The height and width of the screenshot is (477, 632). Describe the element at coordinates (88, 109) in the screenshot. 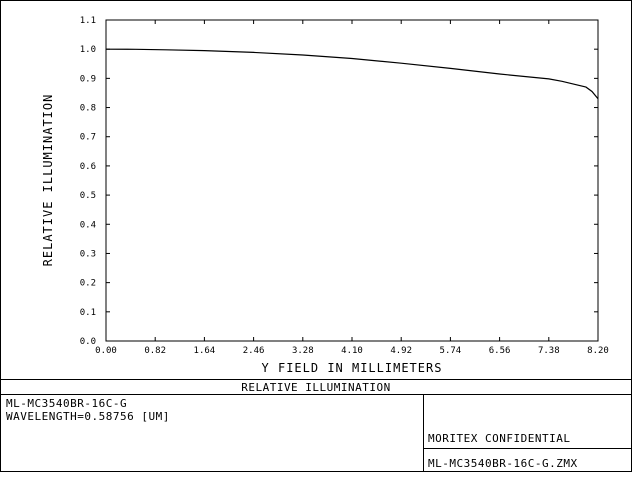

I see `y-tick-label: 0.8` at that location.